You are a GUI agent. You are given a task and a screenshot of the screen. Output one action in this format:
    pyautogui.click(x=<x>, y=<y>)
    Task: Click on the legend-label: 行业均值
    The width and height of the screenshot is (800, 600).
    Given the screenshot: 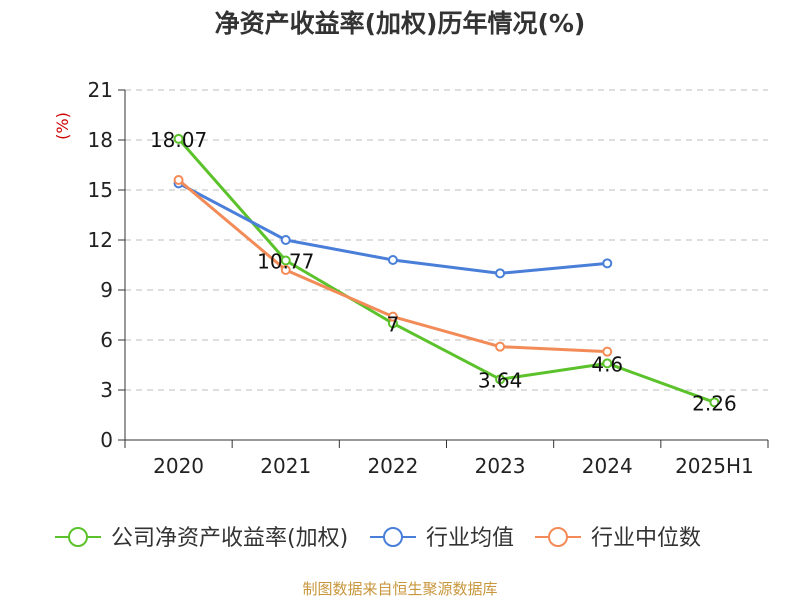 What is the action you would take?
    pyautogui.click(x=470, y=538)
    